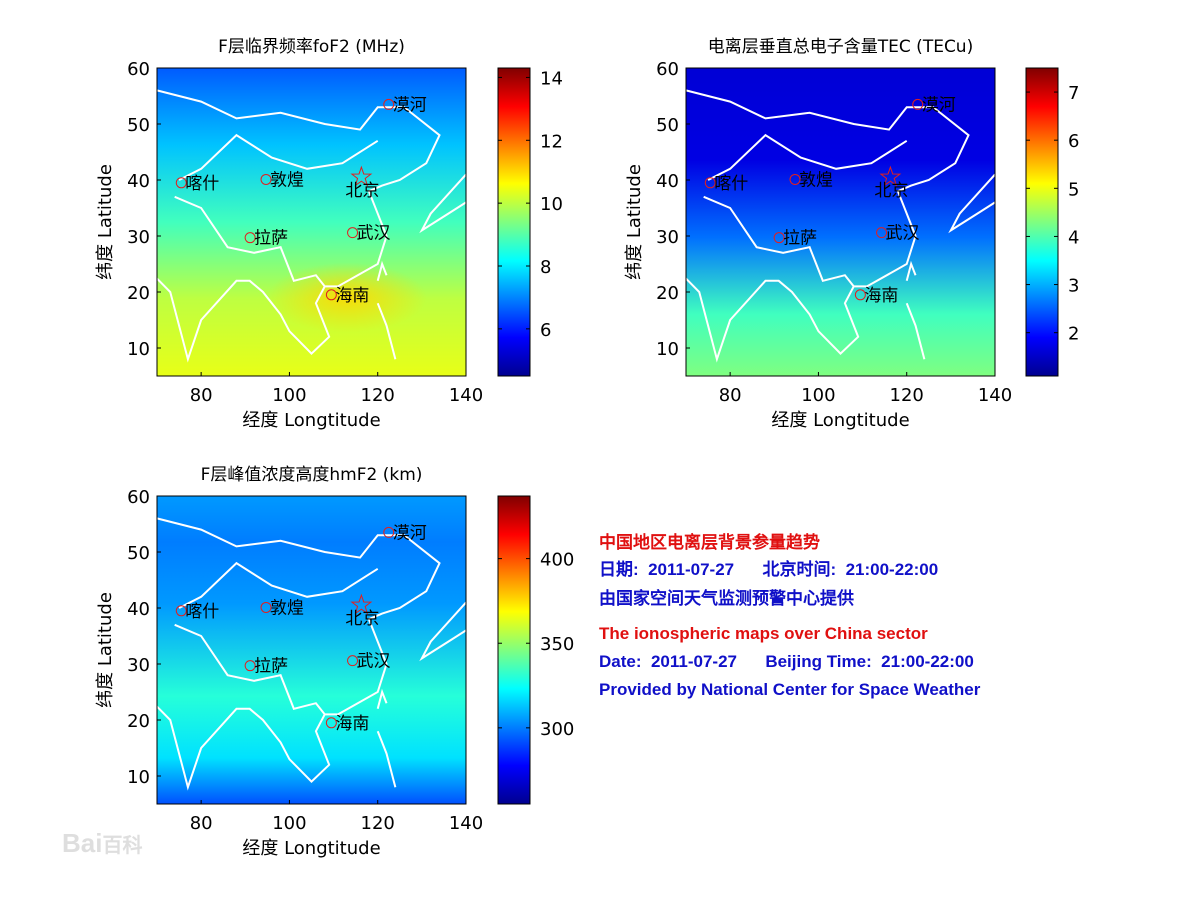 The width and height of the screenshot is (1201, 901). What do you see at coordinates (551, 78) in the screenshot?
I see `colorbar-tick-label: 14` at bounding box center [551, 78].